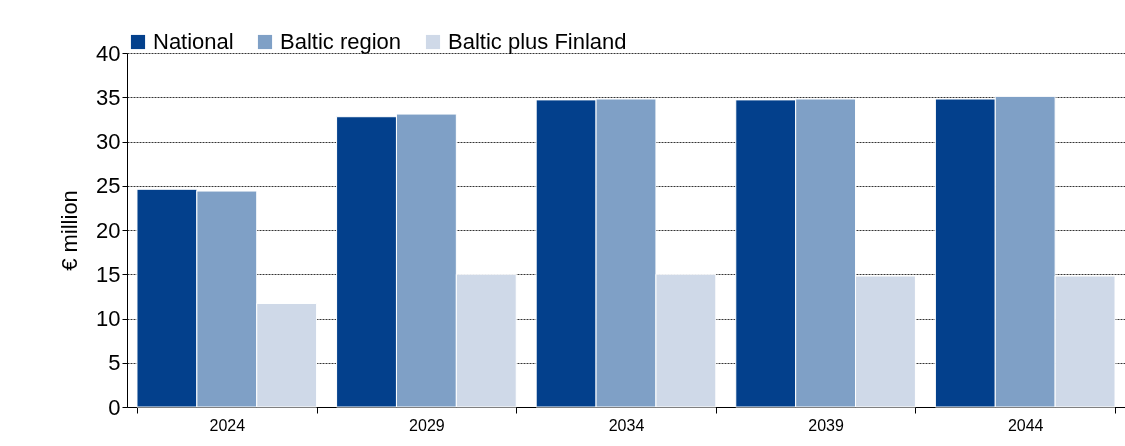 This screenshot has width=1125, height=446. Describe the element at coordinates (108, 230) in the screenshot. I see `y-tick-label: 20` at that location.